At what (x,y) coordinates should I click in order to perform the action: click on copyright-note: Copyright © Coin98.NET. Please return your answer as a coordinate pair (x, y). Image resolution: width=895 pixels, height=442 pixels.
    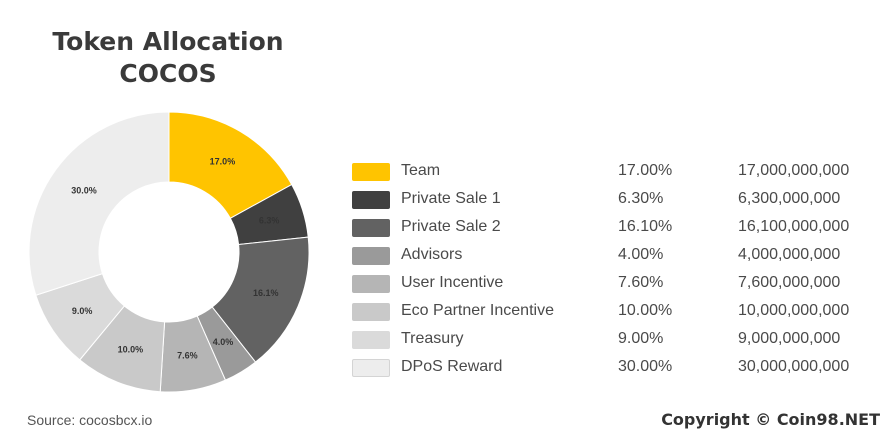
    Looking at the image, I should click on (770, 419).